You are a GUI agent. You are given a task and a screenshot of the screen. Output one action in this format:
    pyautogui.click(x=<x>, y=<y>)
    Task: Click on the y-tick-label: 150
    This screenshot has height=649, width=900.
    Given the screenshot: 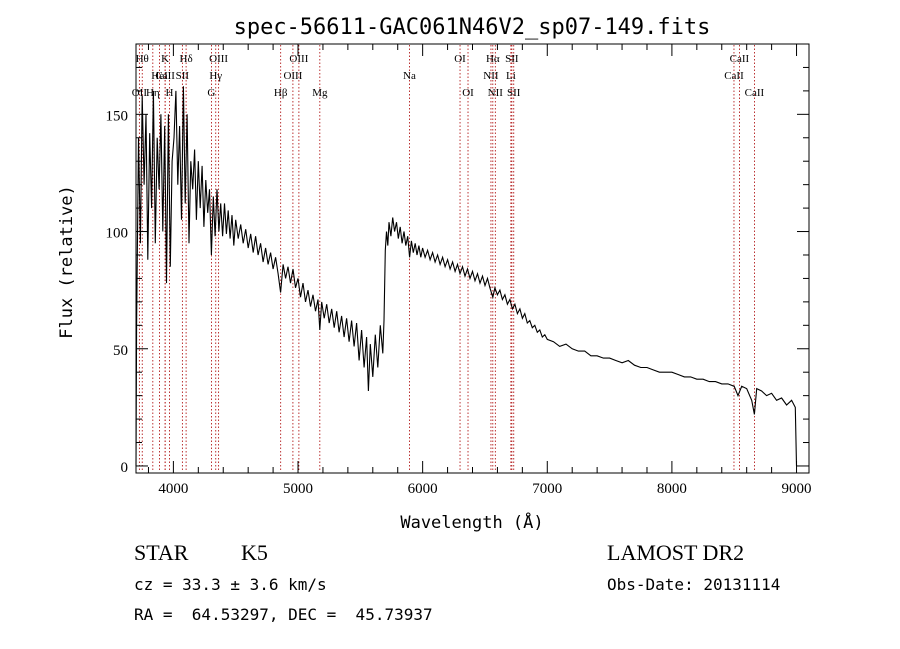 What is the action you would take?
    pyautogui.click(x=117, y=116)
    